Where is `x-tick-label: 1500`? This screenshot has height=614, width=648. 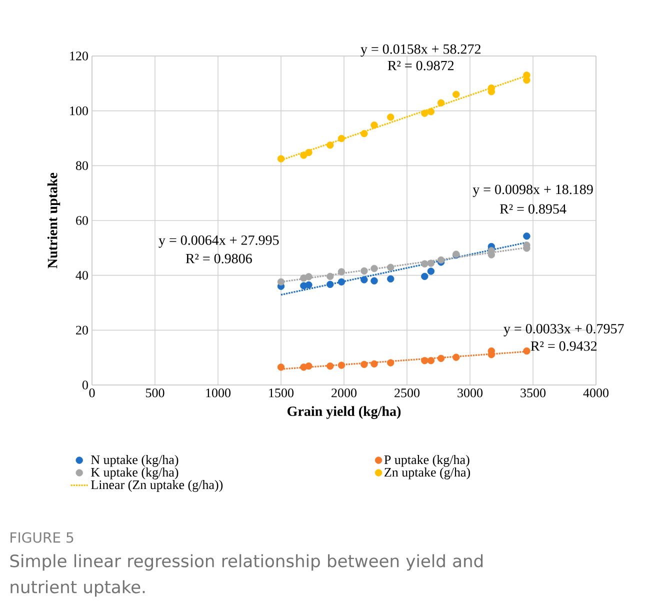
x-tick-label: 1500 is located at coordinates (281, 393).